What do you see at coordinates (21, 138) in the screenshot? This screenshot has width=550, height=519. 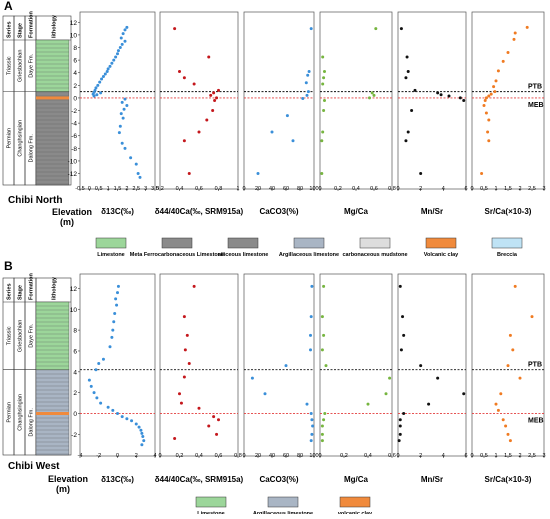 I see `strat-unit-label: Changhsingian` at bounding box center [21, 138].